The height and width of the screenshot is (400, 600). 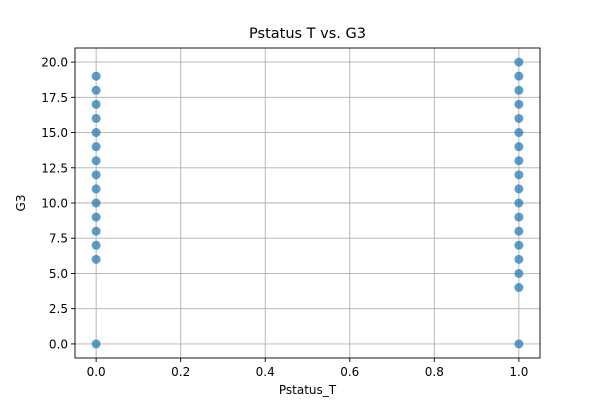 I want to click on y-tick-label: 12.5, so click(x=54, y=168).